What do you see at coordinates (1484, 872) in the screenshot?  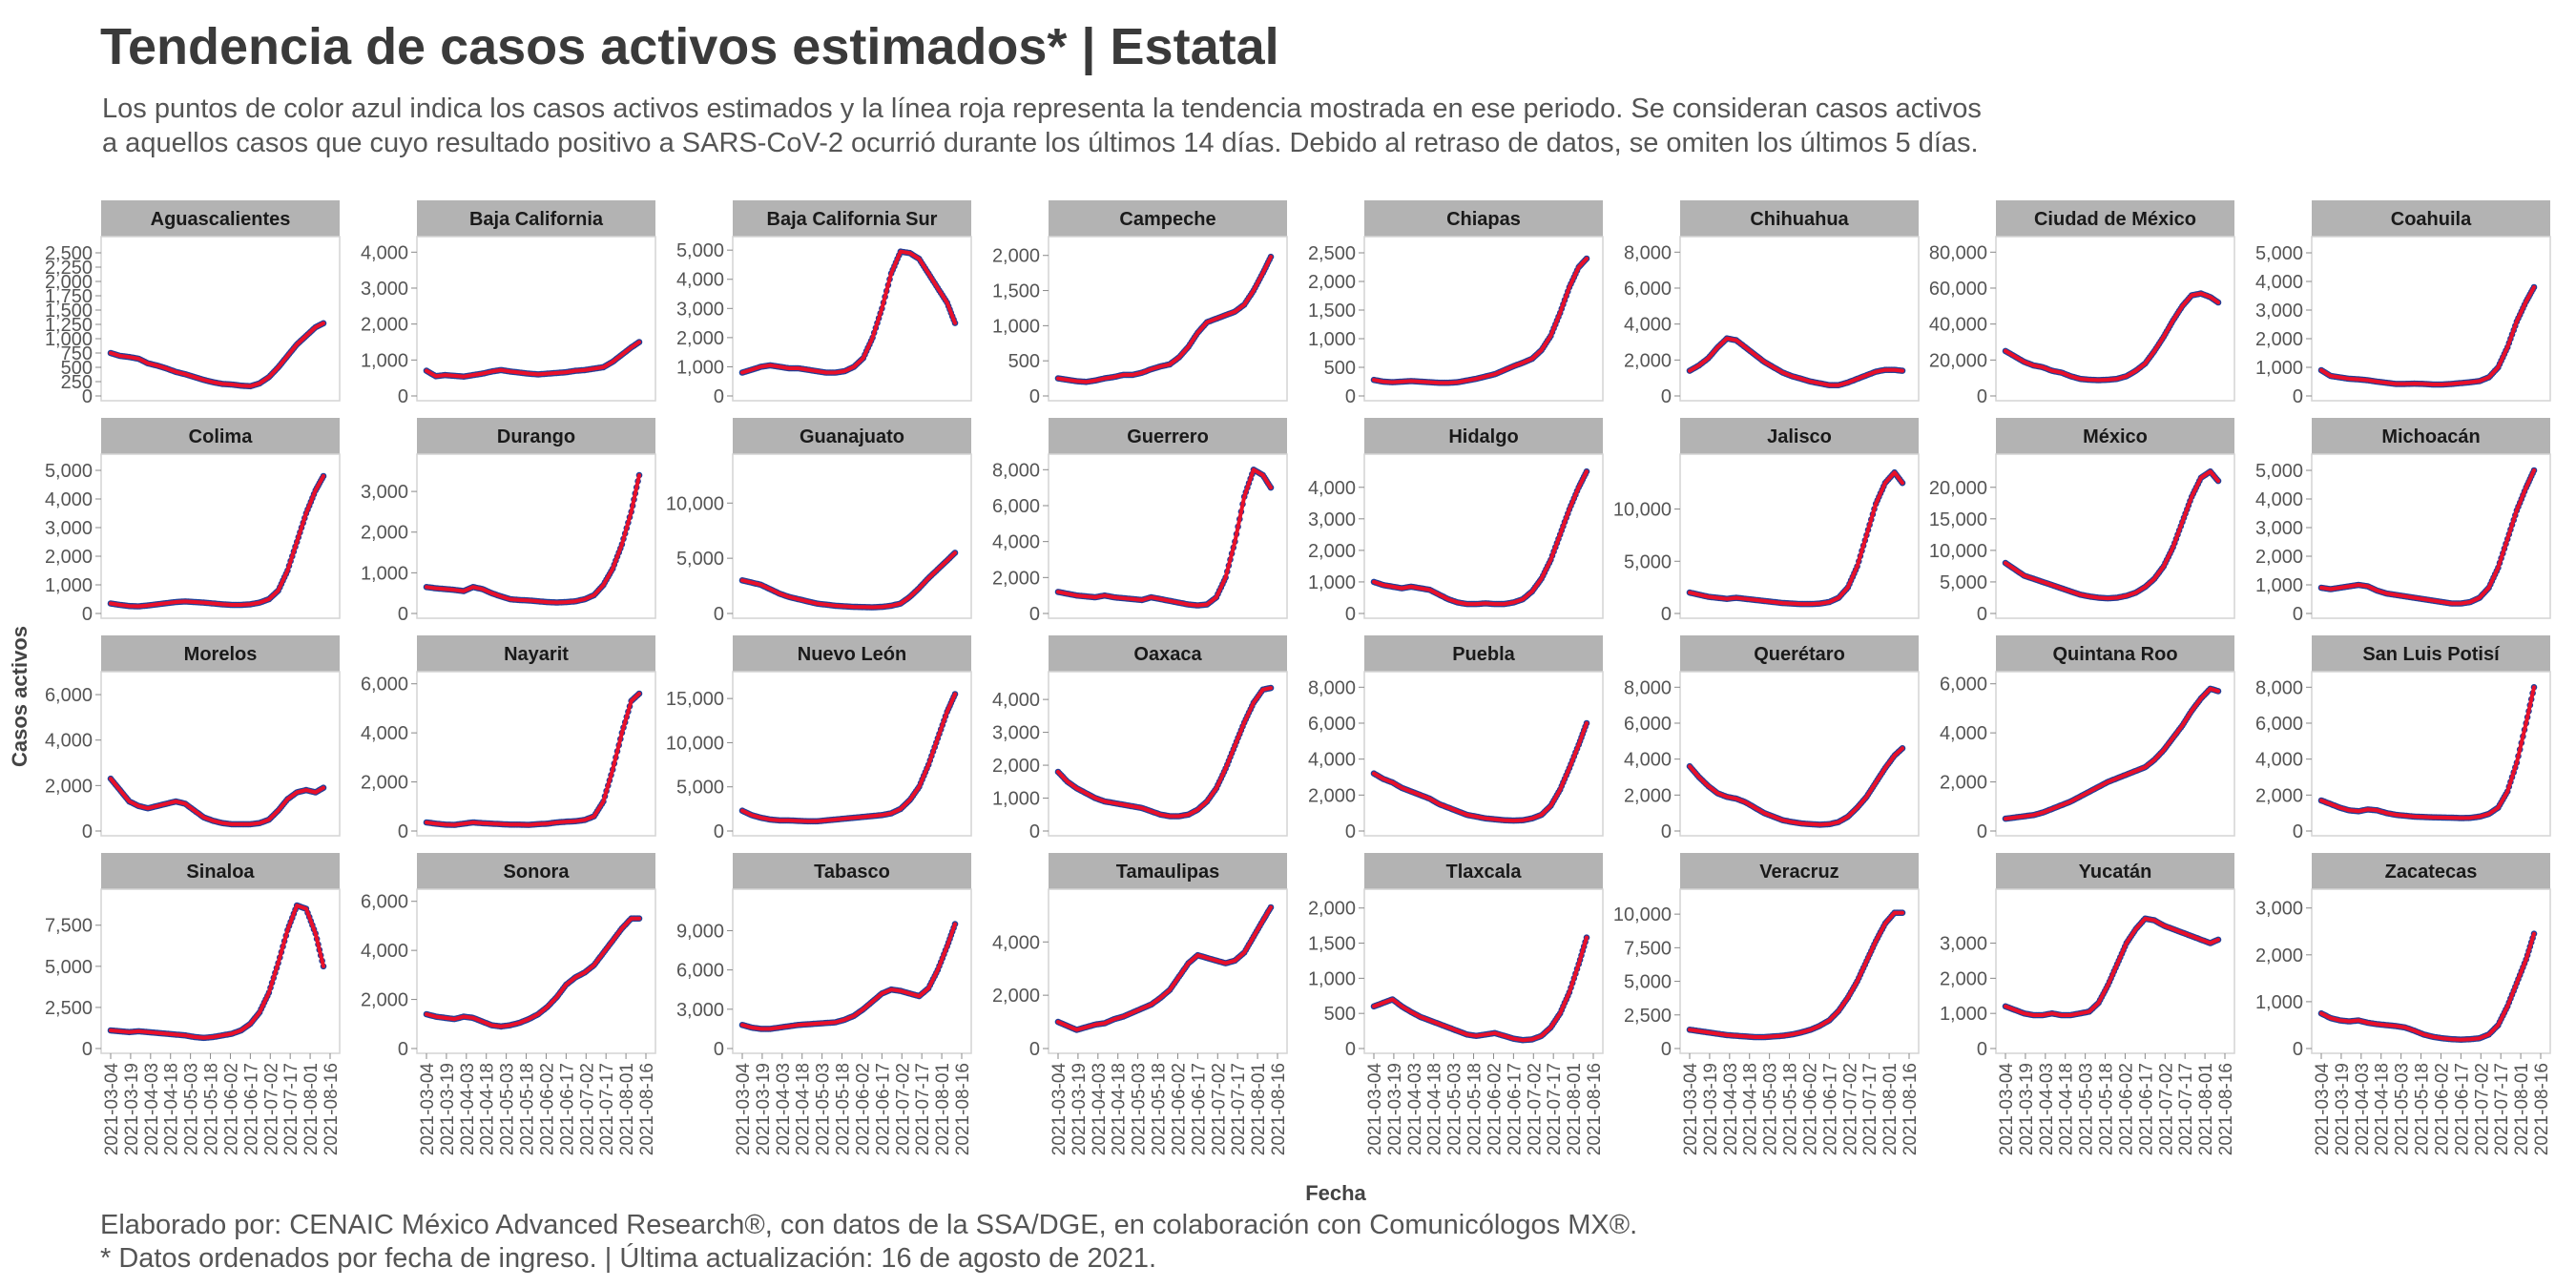 I see `strip-label: Tlaxcala` at bounding box center [1484, 872].